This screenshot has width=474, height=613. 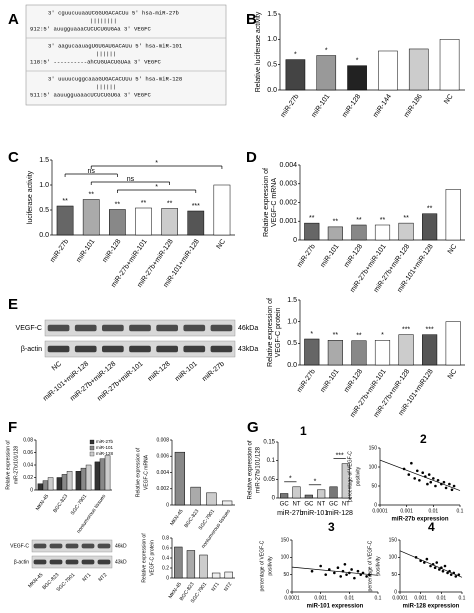 I want to click on panel-letter: C, so click(x=13, y=157).